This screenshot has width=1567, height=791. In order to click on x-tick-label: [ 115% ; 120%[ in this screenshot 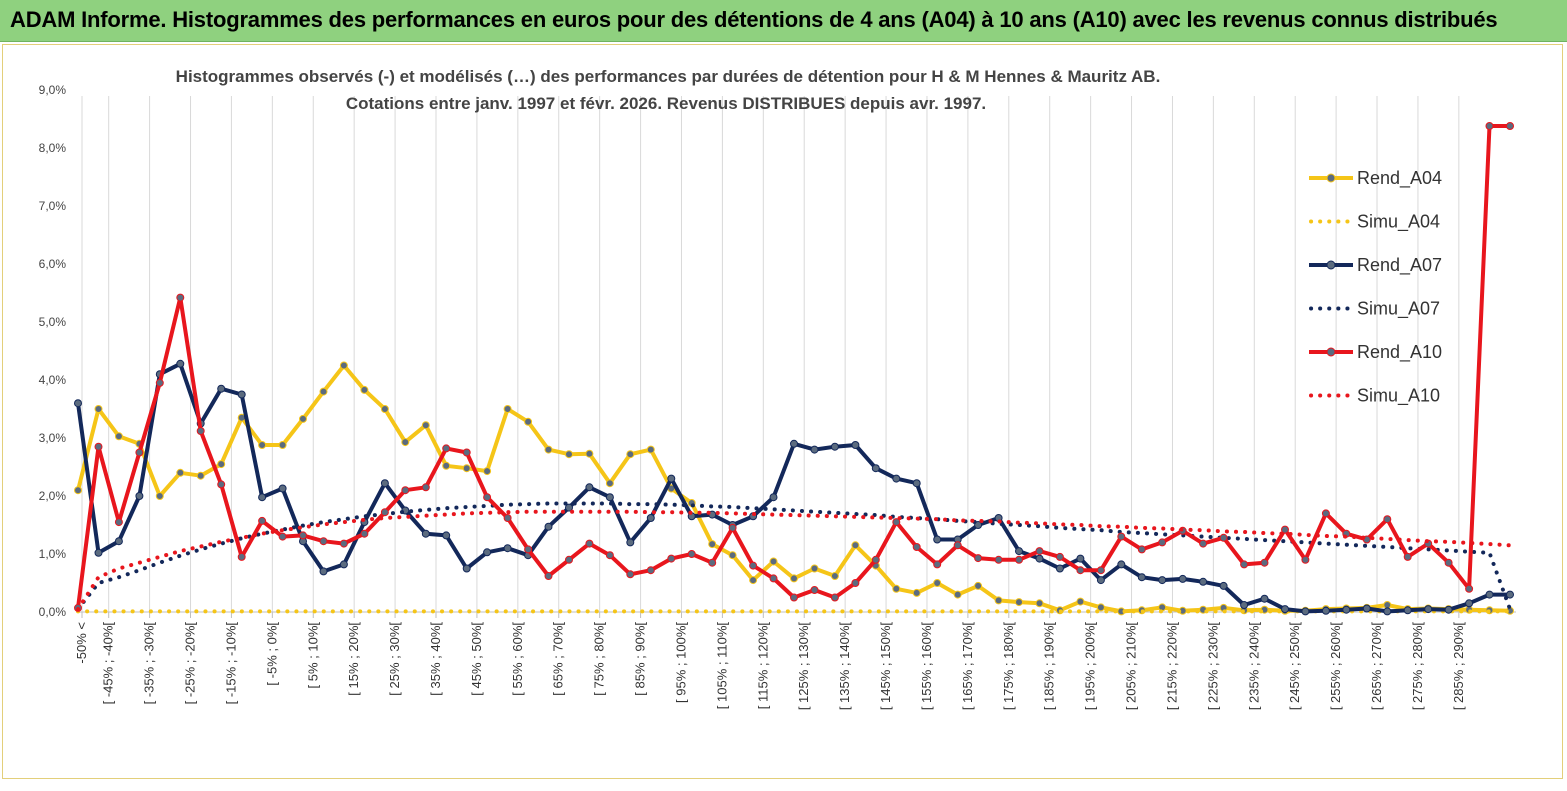, I will do `click(762, 666)`.